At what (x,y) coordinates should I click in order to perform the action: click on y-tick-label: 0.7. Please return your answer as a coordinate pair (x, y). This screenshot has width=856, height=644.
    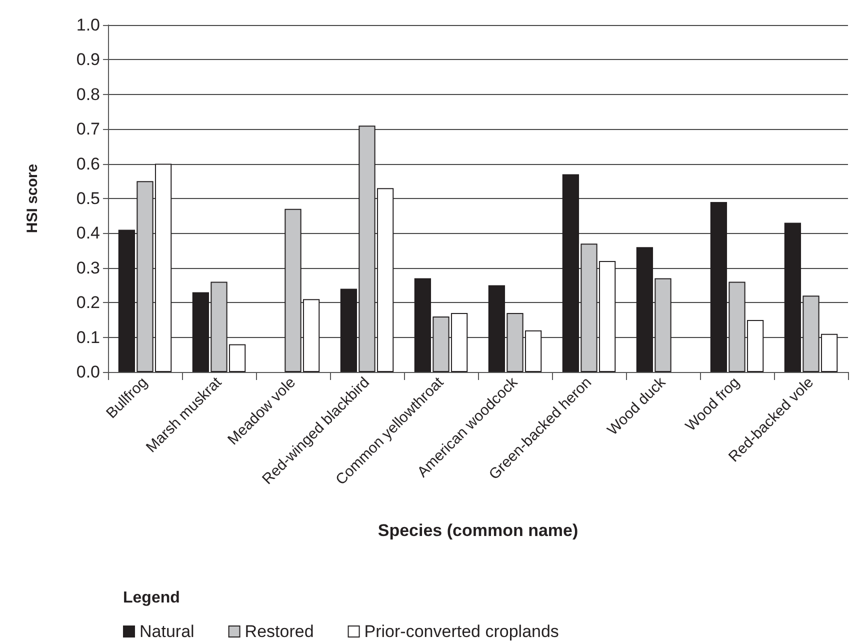
    Looking at the image, I should click on (88, 129).